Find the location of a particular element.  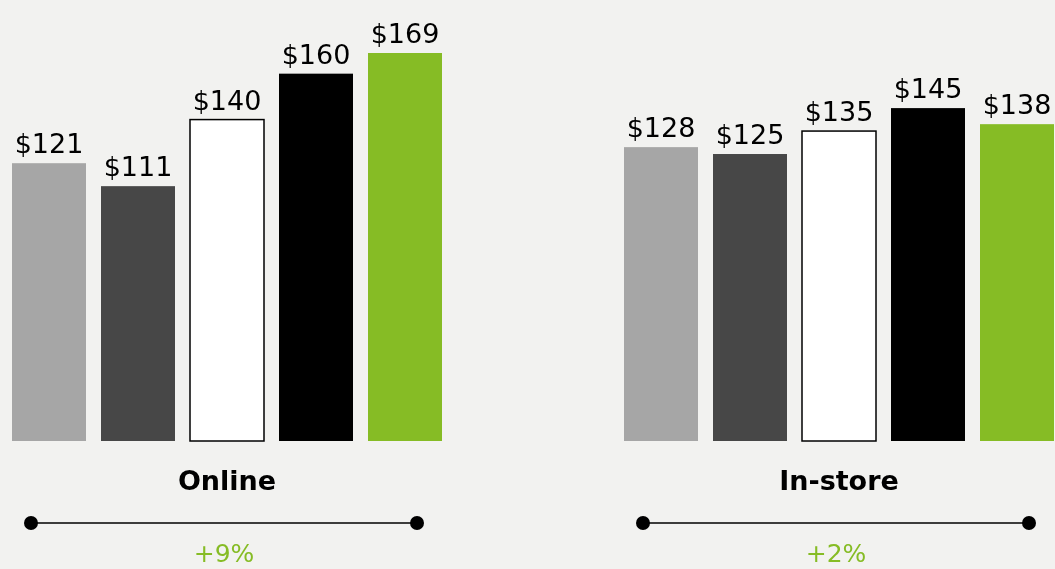

data-label: $169 is located at coordinates (405, 33).